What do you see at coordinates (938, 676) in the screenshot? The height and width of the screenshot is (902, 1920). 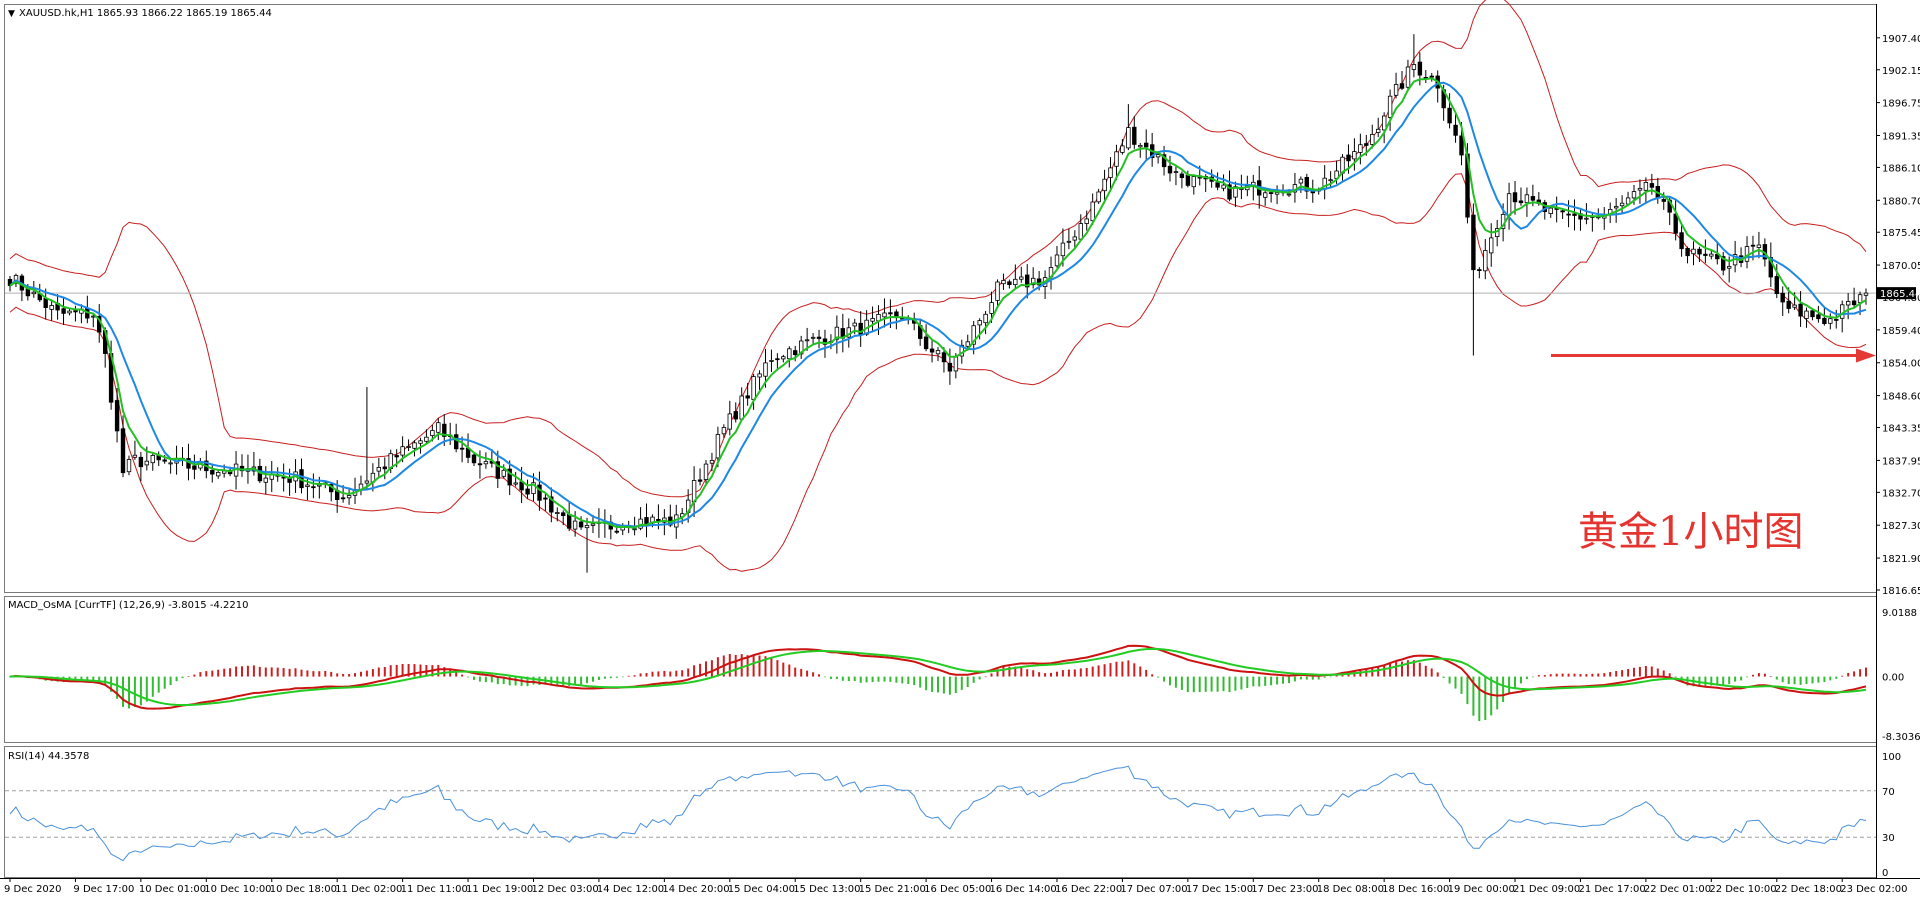 I see `signal-line` at bounding box center [938, 676].